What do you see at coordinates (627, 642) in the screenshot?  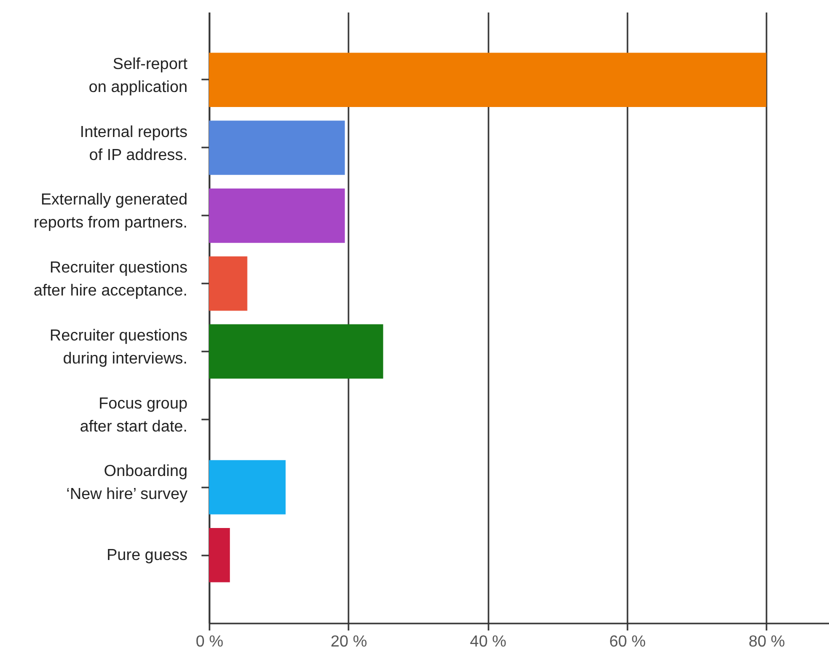 I see `x-tick-label: 60 %` at bounding box center [627, 642].